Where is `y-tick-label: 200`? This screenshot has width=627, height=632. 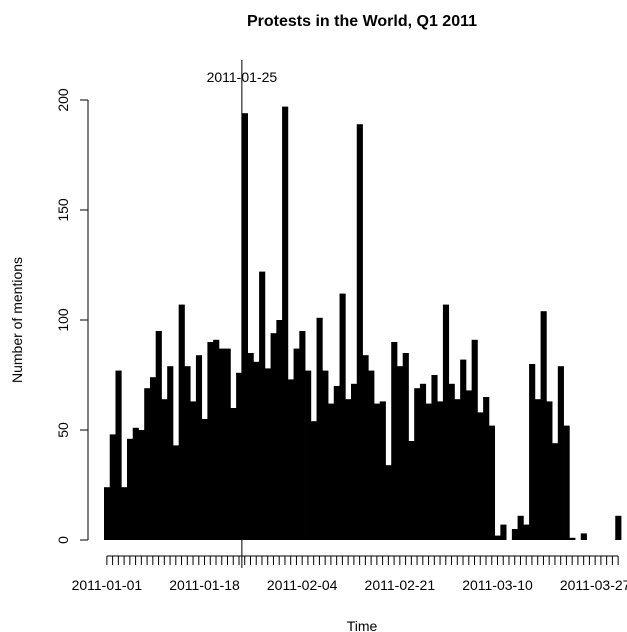
y-tick-label: 200 is located at coordinates (63, 100).